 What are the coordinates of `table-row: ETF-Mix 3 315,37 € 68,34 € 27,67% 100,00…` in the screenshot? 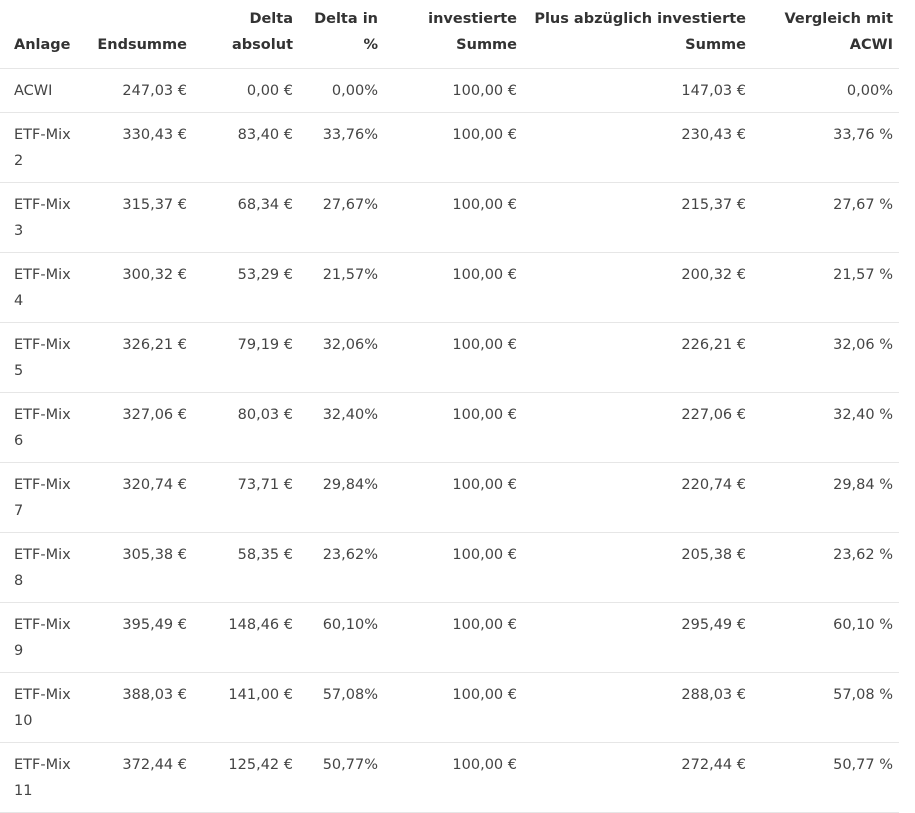 It's located at (449, 217).